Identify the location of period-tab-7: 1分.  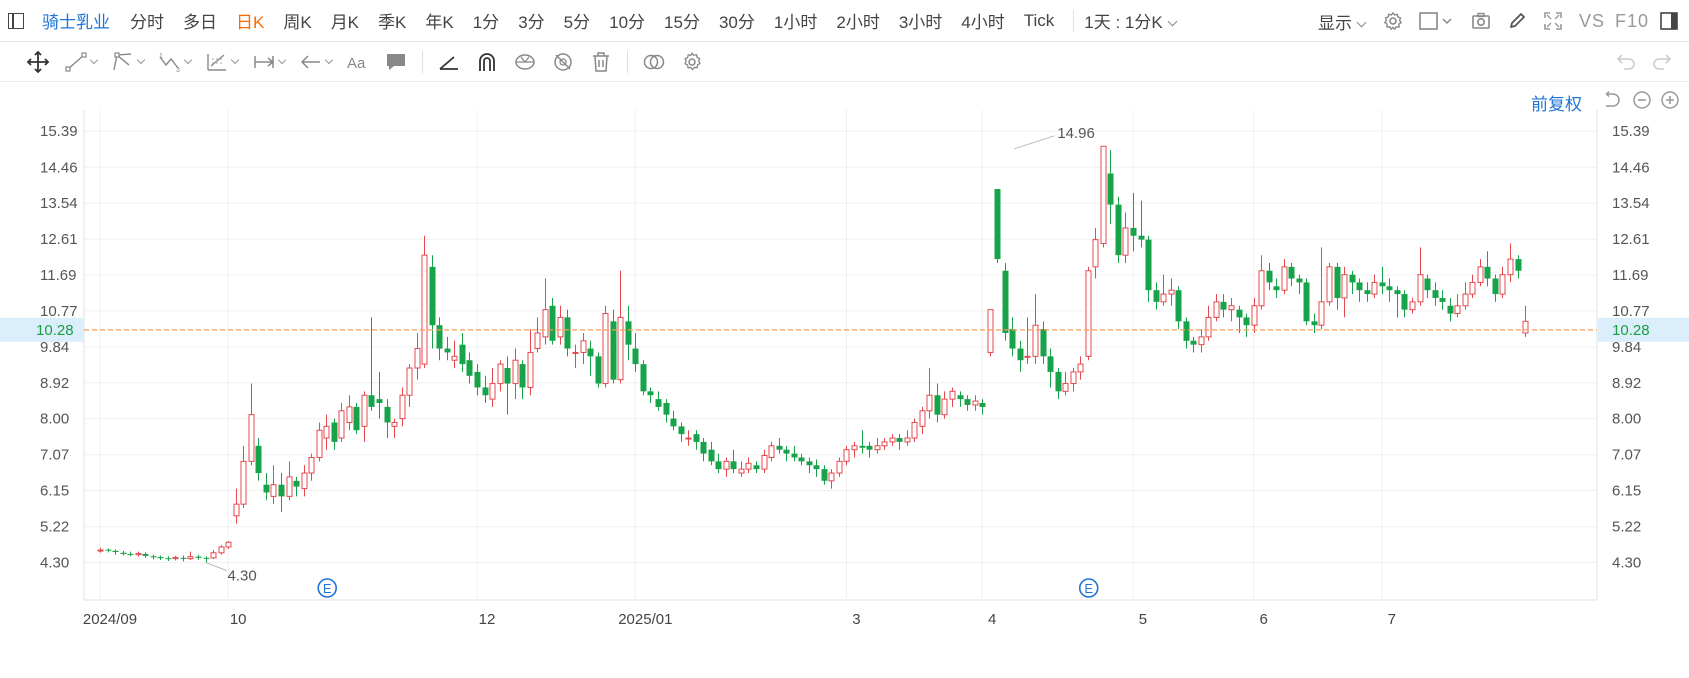
(486, 22).